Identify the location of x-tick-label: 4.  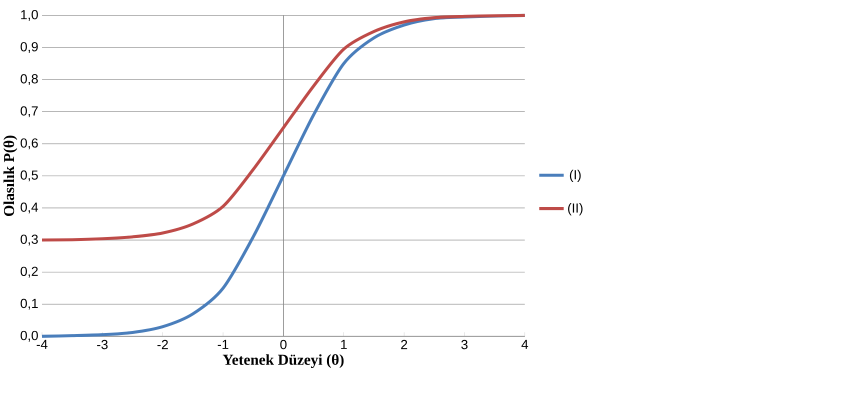
(524, 345).